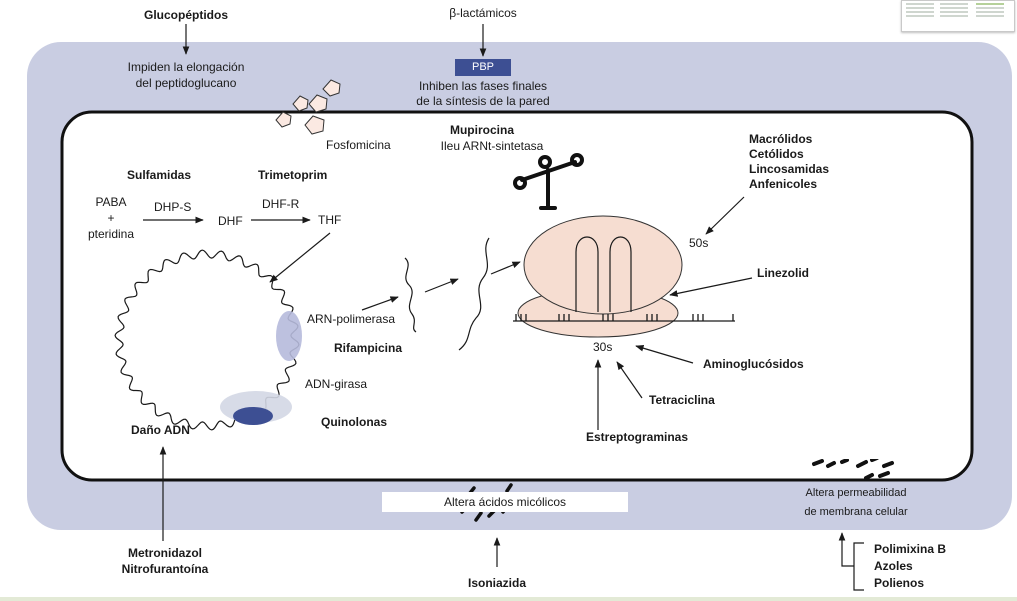  What do you see at coordinates (354, 422) in the screenshot?
I see `label-quinolonas: Quinolonas` at bounding box center [354, 422].